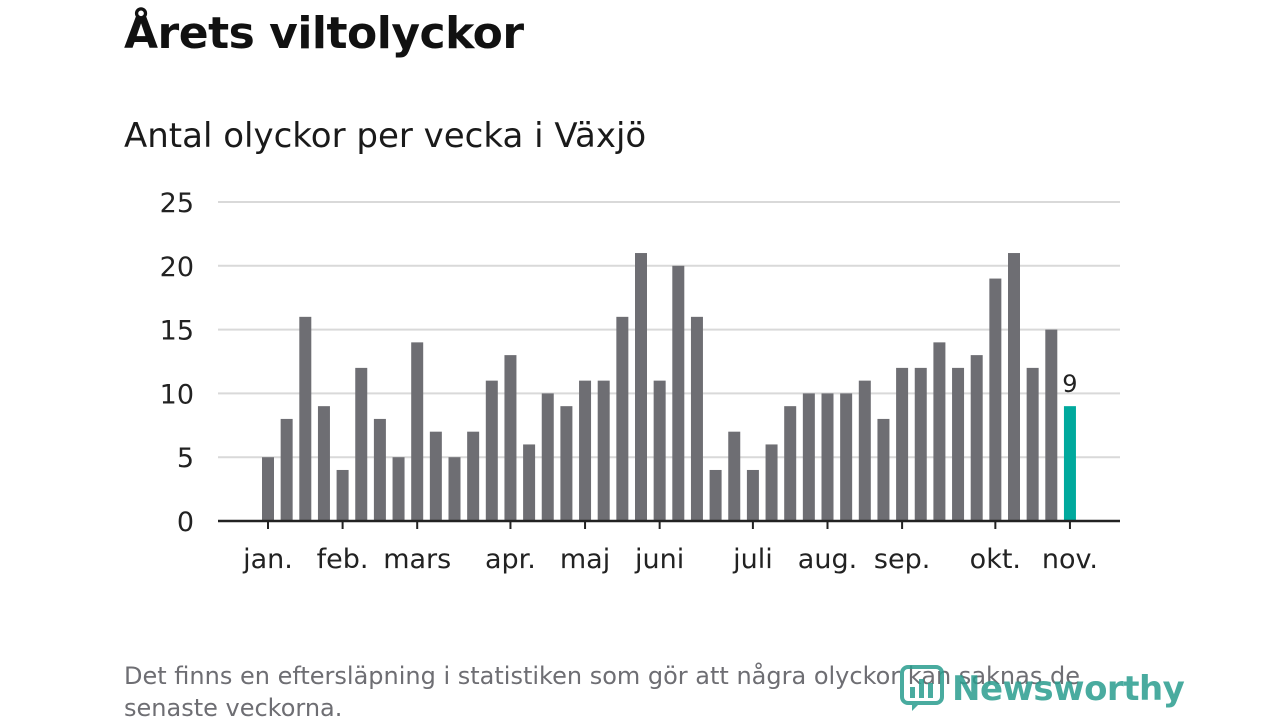 This screenshot has width=1280, height=724. What do you see at coordinates (922, 688) in the screenshot?
I see `newsworthy-logo-icon` at bounding box center [922, 688].